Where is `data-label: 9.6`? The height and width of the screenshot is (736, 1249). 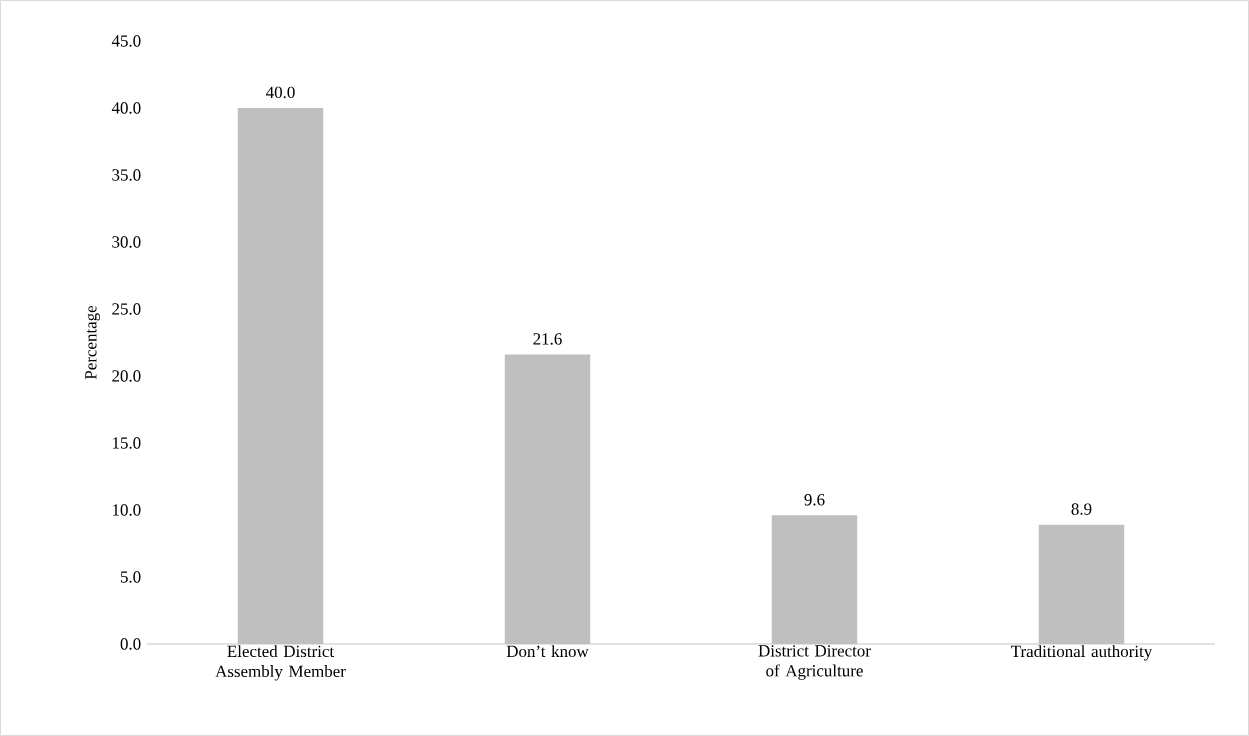
data-label: 9.6 is located at coordinates (814, 500).